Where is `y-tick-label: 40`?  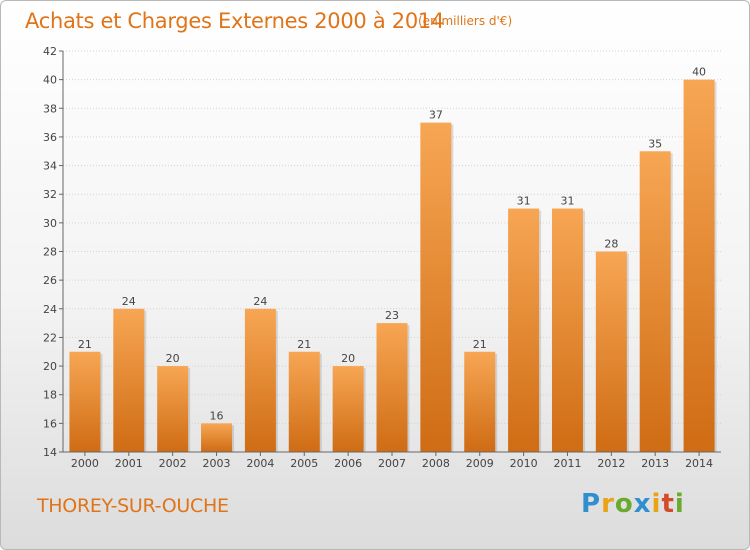
y-tick-label: 40 is located at coordinates (50, 80).